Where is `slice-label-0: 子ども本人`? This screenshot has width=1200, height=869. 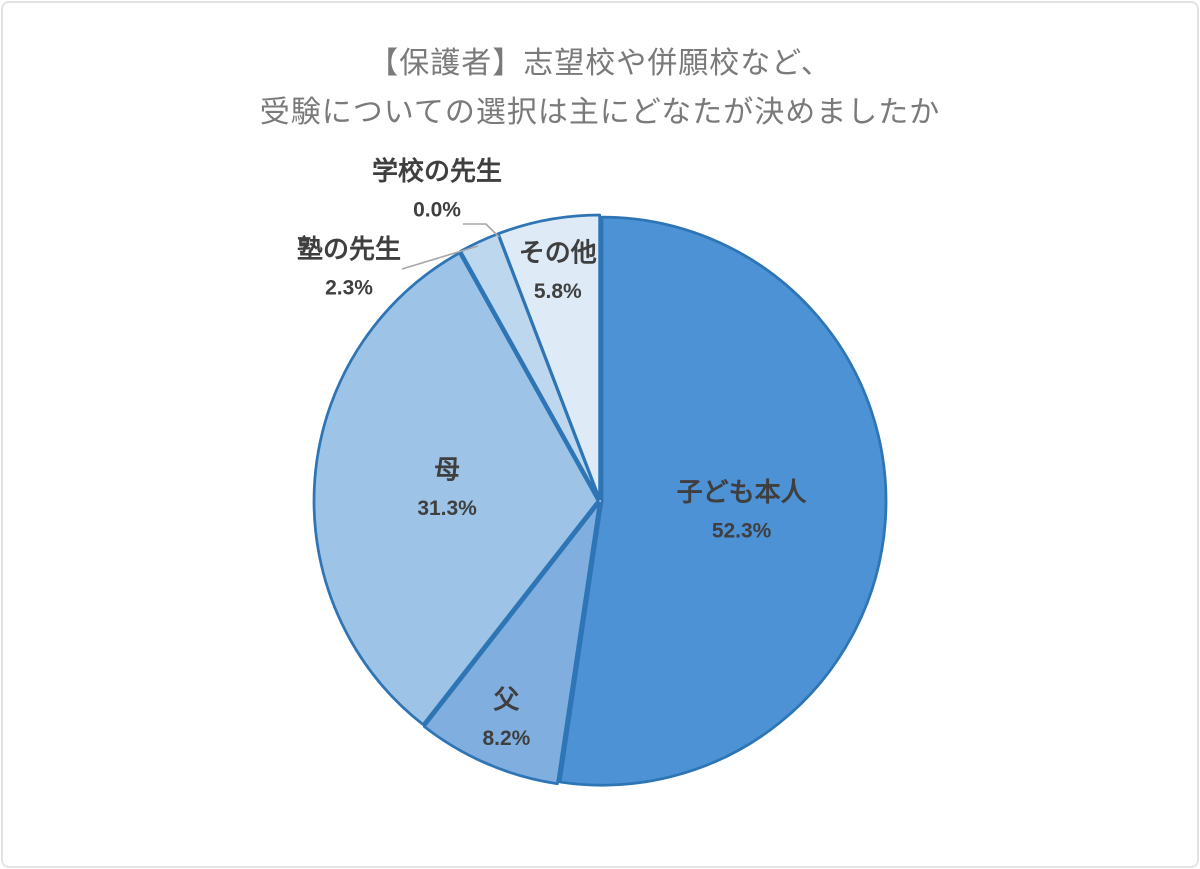 slice-label-0: 子ども本人 is located at coordinates (742, 492).